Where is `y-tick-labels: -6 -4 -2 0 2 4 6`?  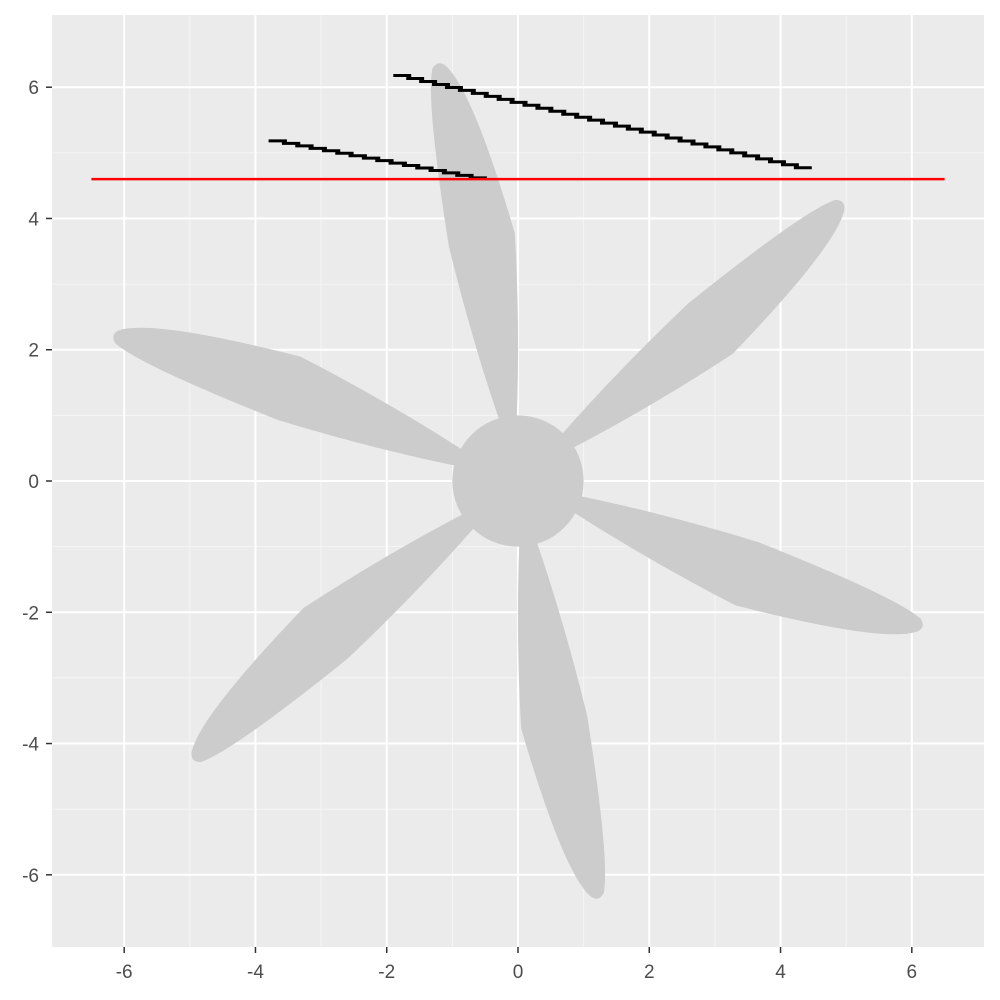
y-tick-labels: -6 -4 -2 0 2 4 6 is located at coordinates (30, 482).